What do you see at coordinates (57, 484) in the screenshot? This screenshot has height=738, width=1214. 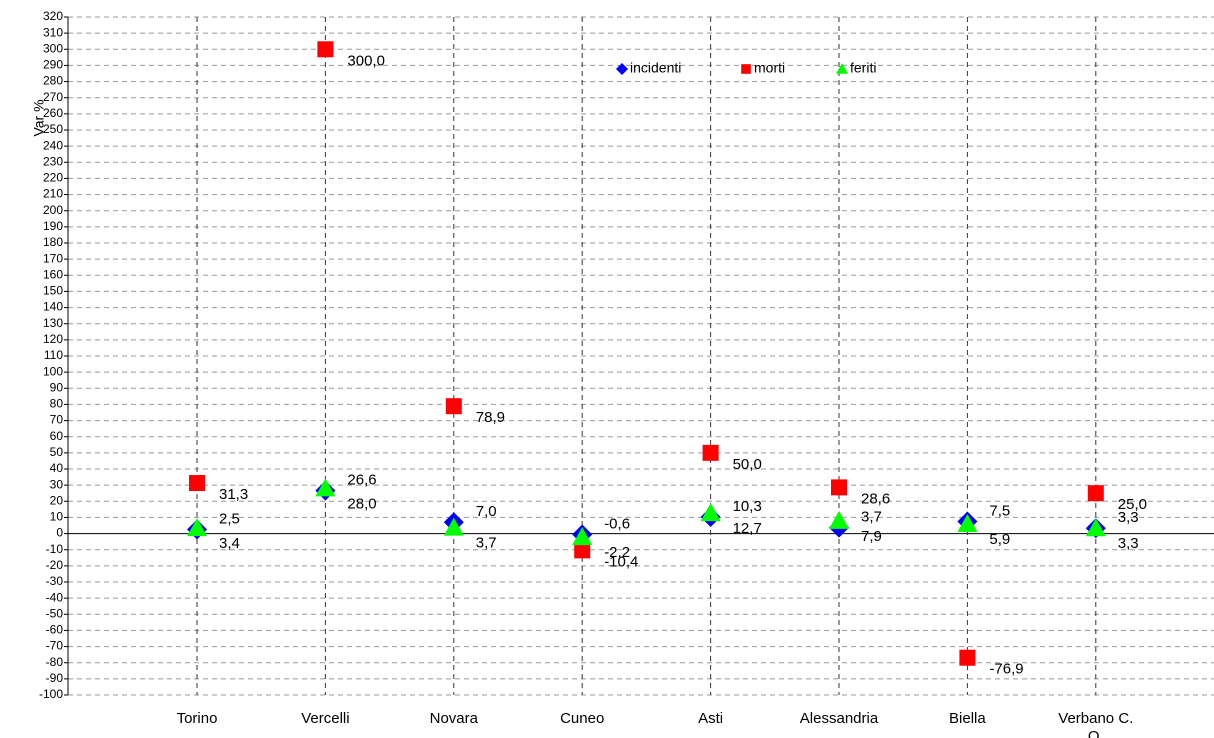 I see `y-tick-label: 30` at bounding box center [57, 484].